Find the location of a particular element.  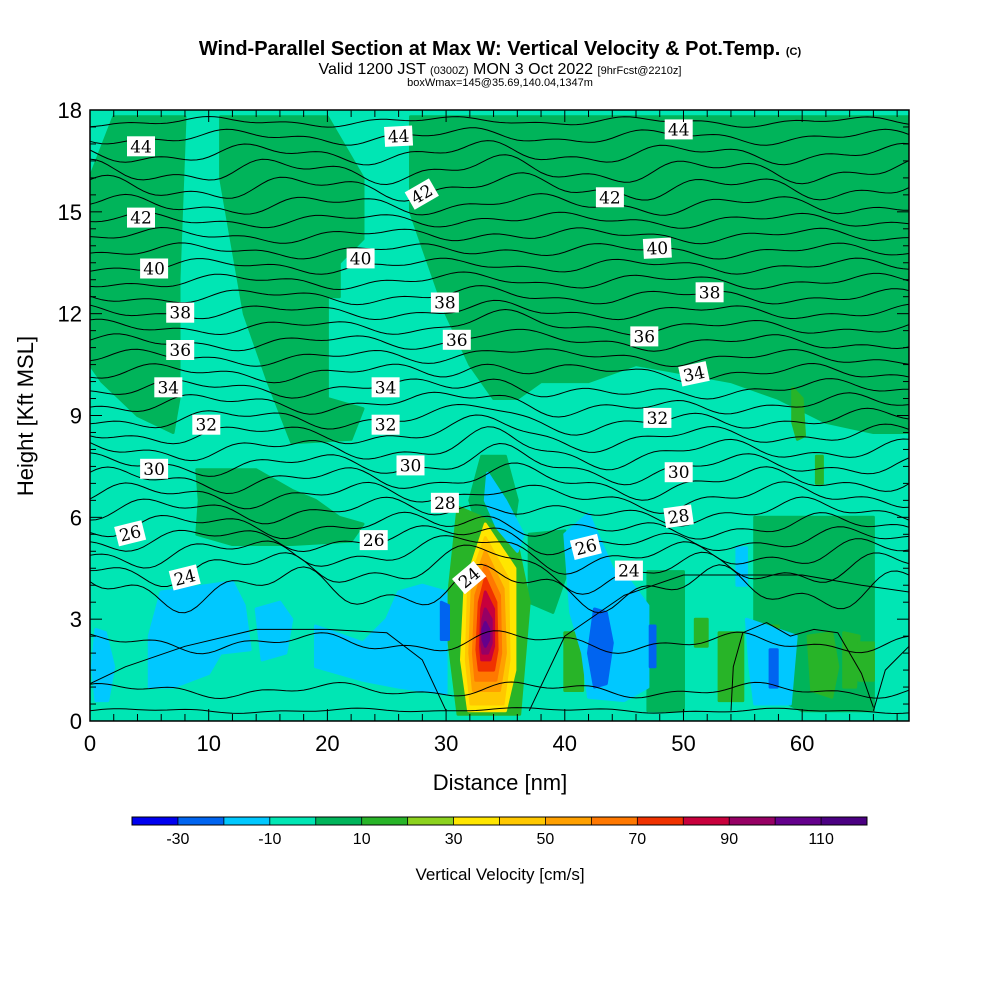

y-tick-label: 6 is located at coordinates (76, 517).